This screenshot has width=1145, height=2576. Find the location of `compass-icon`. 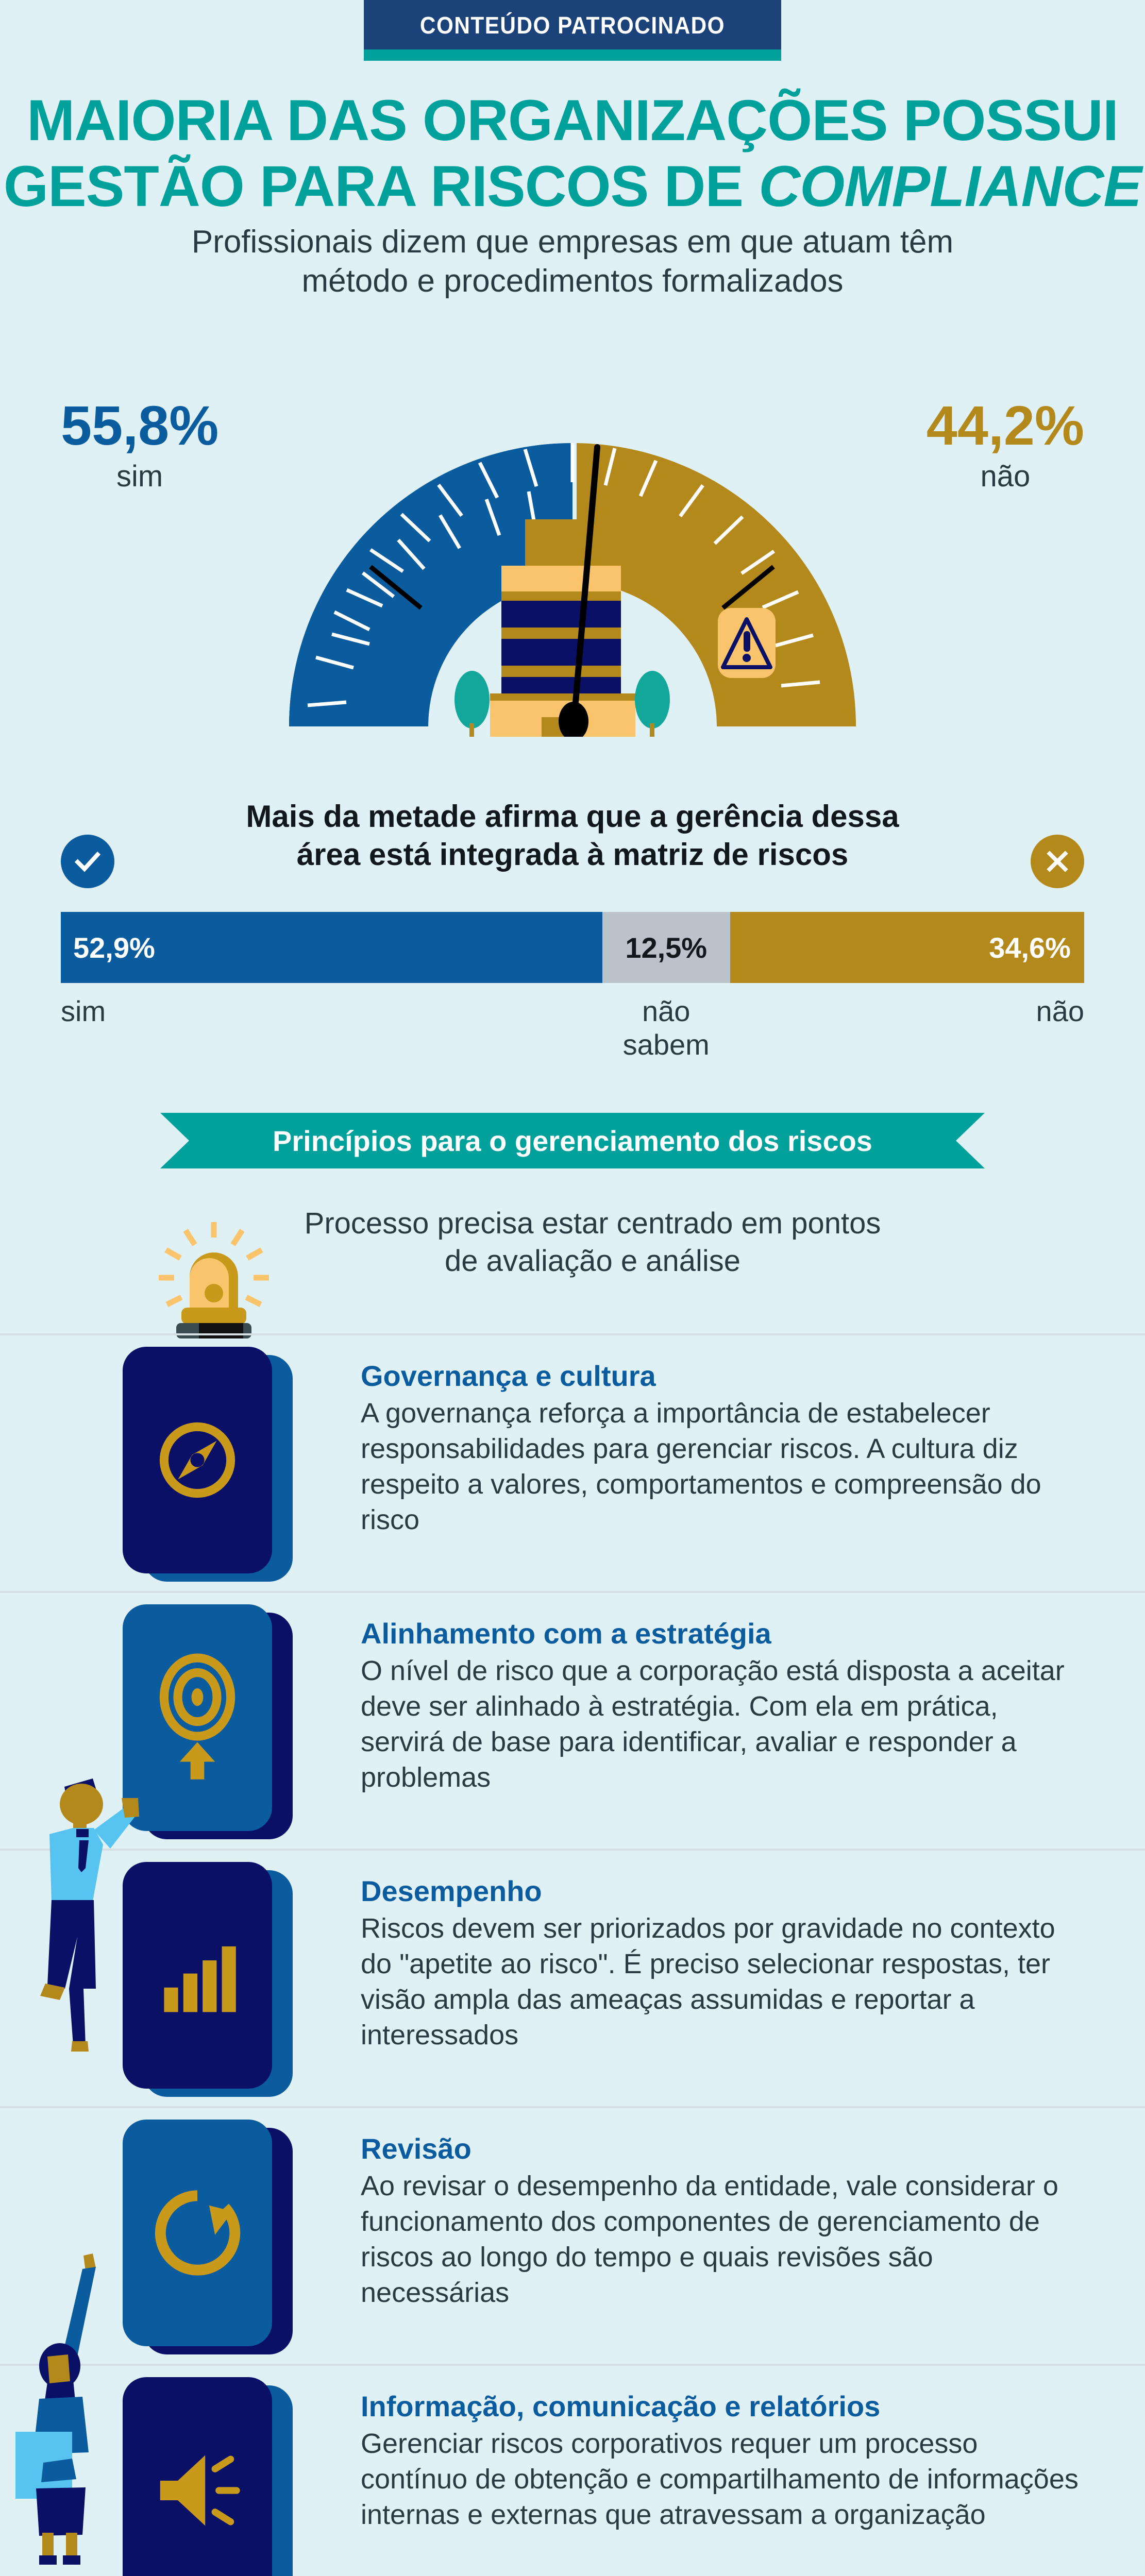

compass-icon is located at coordinates (197, 1460).